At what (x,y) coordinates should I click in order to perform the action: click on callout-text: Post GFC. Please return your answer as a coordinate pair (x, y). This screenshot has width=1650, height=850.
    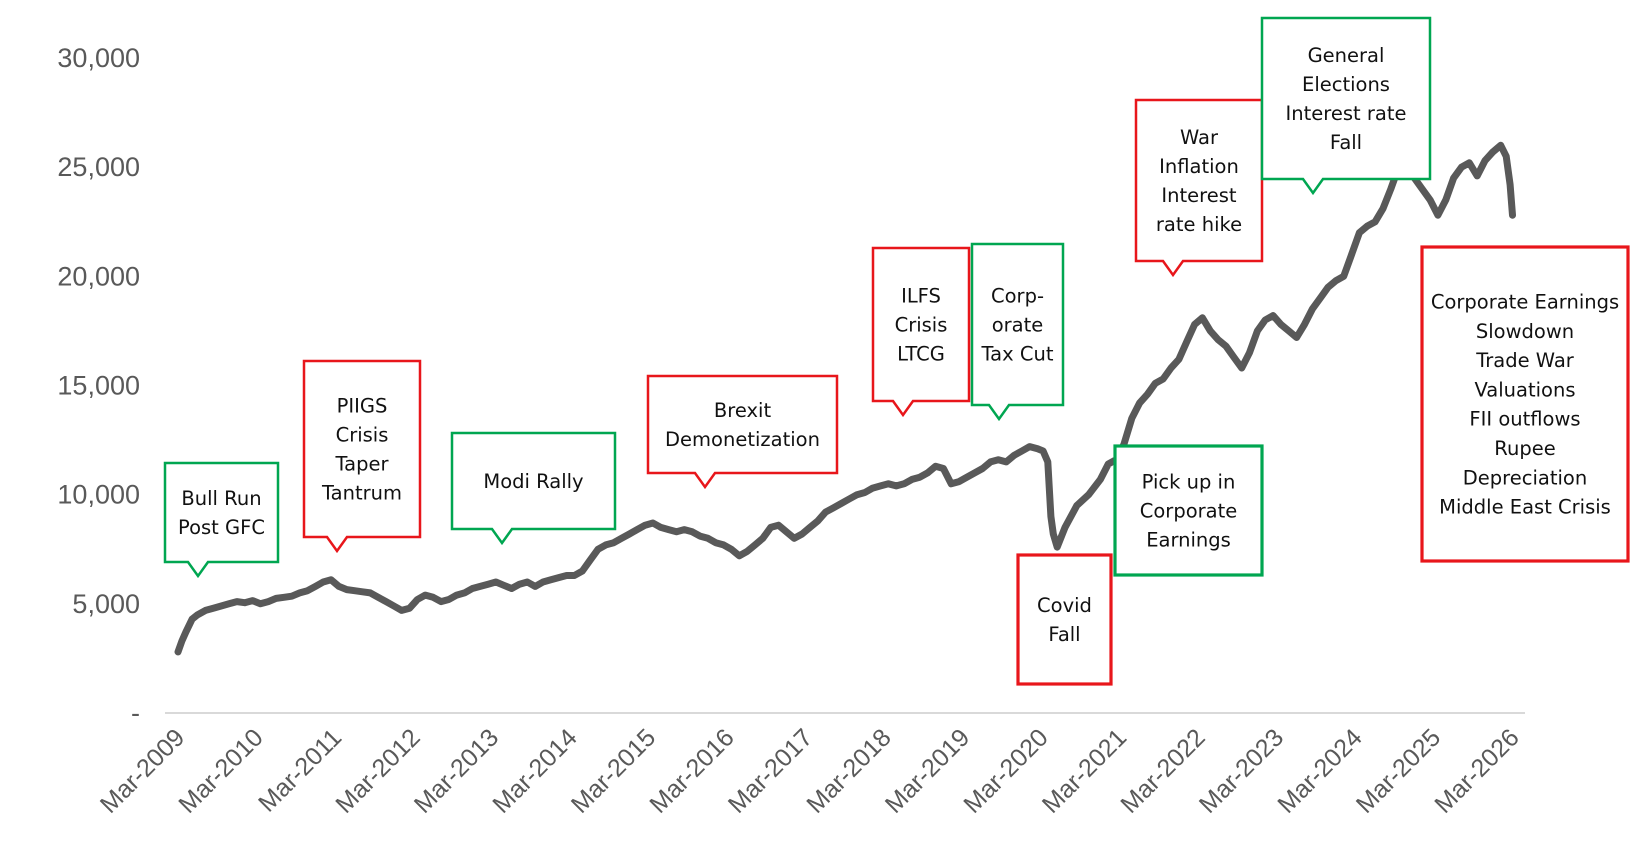
    Looking at the image, I should click on (221, 527).